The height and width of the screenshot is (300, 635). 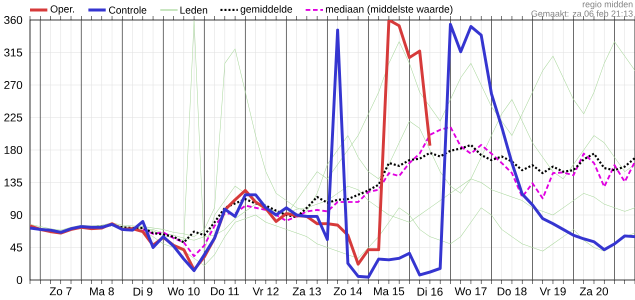 What do you see at coordinates (512, 291) in the screenshot?
I see `x-tick-label: Do 18` at bounding box center [512, 291].